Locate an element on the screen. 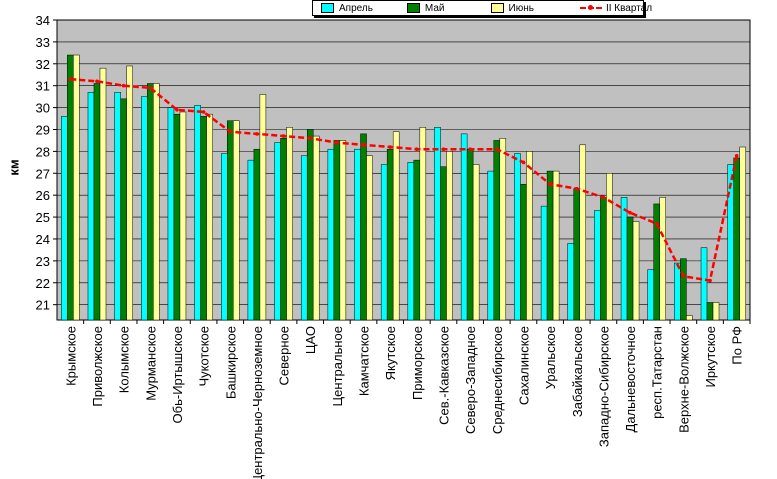  x-tick-label: Приволжское is located at coordinates (97, 366).